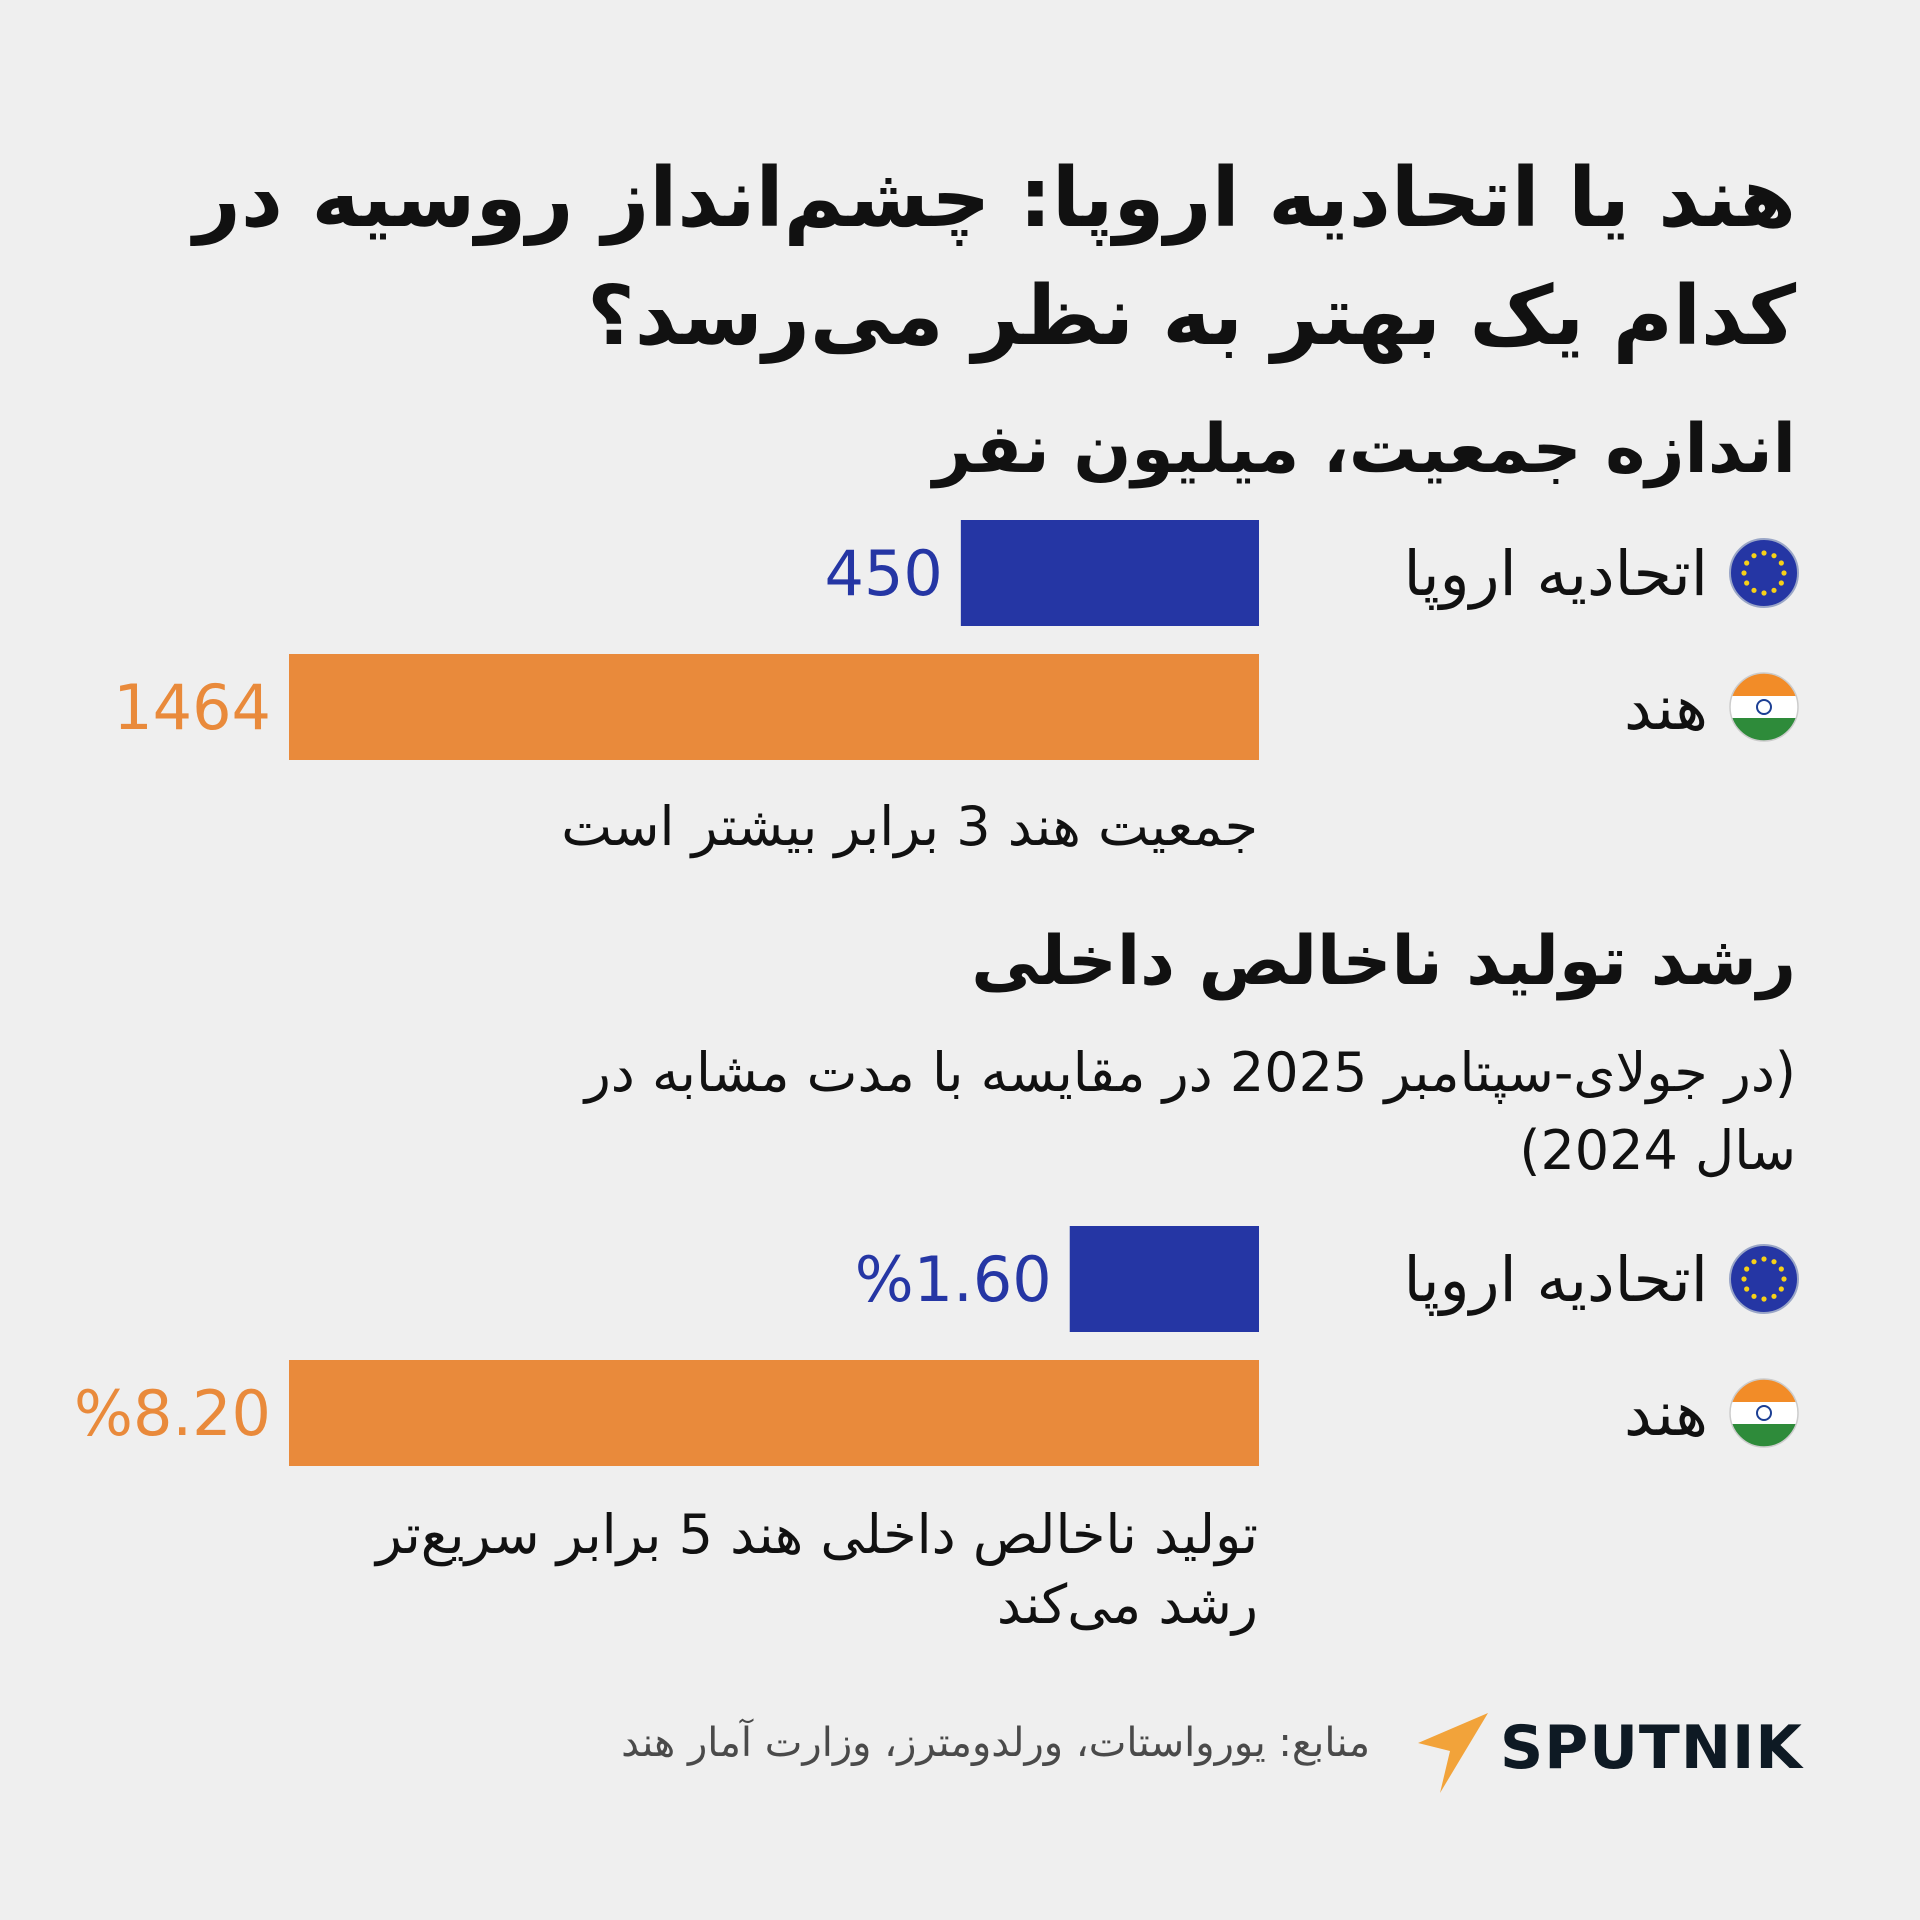 This screenshot has height=1920, width=1920. I want to click on bar-value-label: 450, so click(884, 573).